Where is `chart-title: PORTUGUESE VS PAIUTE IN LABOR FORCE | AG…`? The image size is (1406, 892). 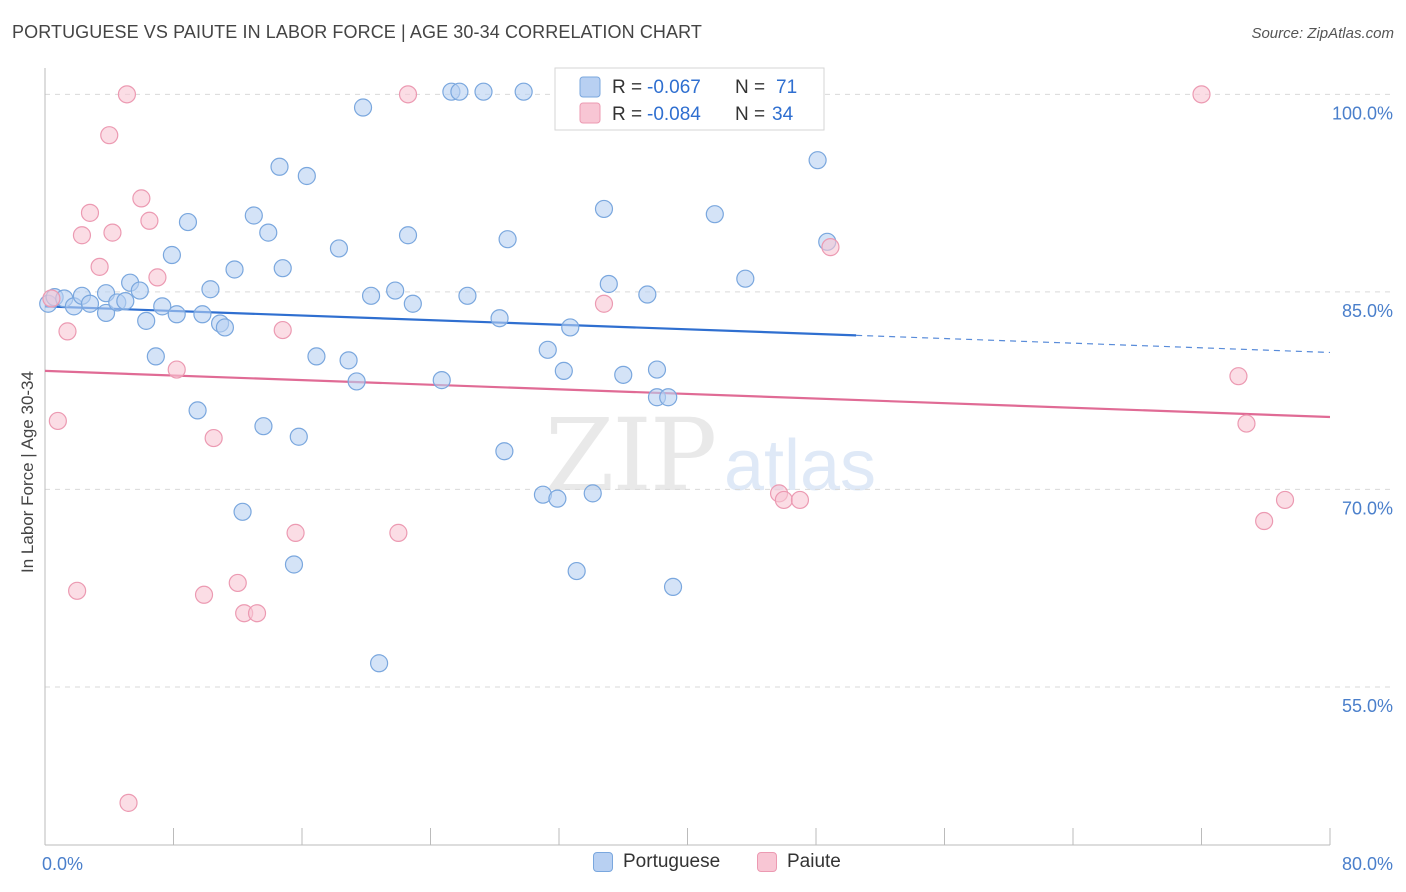 chart-title: PORTUGUESE VS PAIUTE IN LABOR FORCE | AG… is located at coordinates (357, 32).